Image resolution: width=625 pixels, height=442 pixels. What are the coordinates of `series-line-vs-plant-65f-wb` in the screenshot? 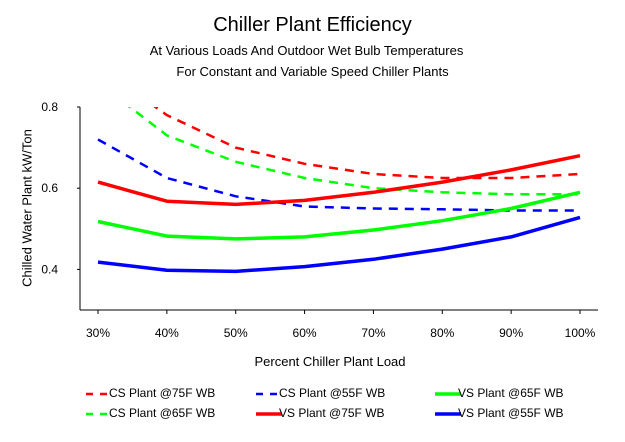 It's located at (339, 215).